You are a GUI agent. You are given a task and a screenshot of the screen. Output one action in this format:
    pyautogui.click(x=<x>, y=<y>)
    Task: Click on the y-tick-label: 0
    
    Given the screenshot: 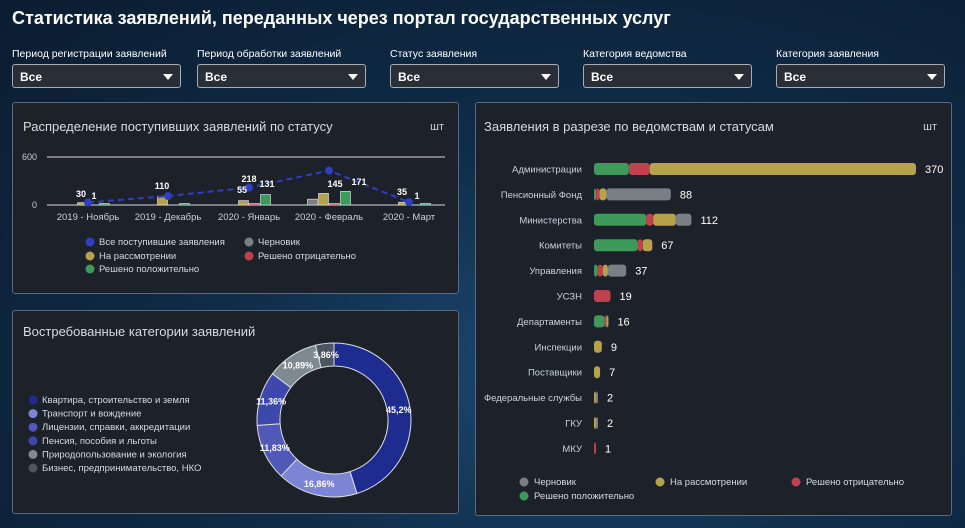 What is the action you would take?
    pyautogui.click(x=34, y=205)
    